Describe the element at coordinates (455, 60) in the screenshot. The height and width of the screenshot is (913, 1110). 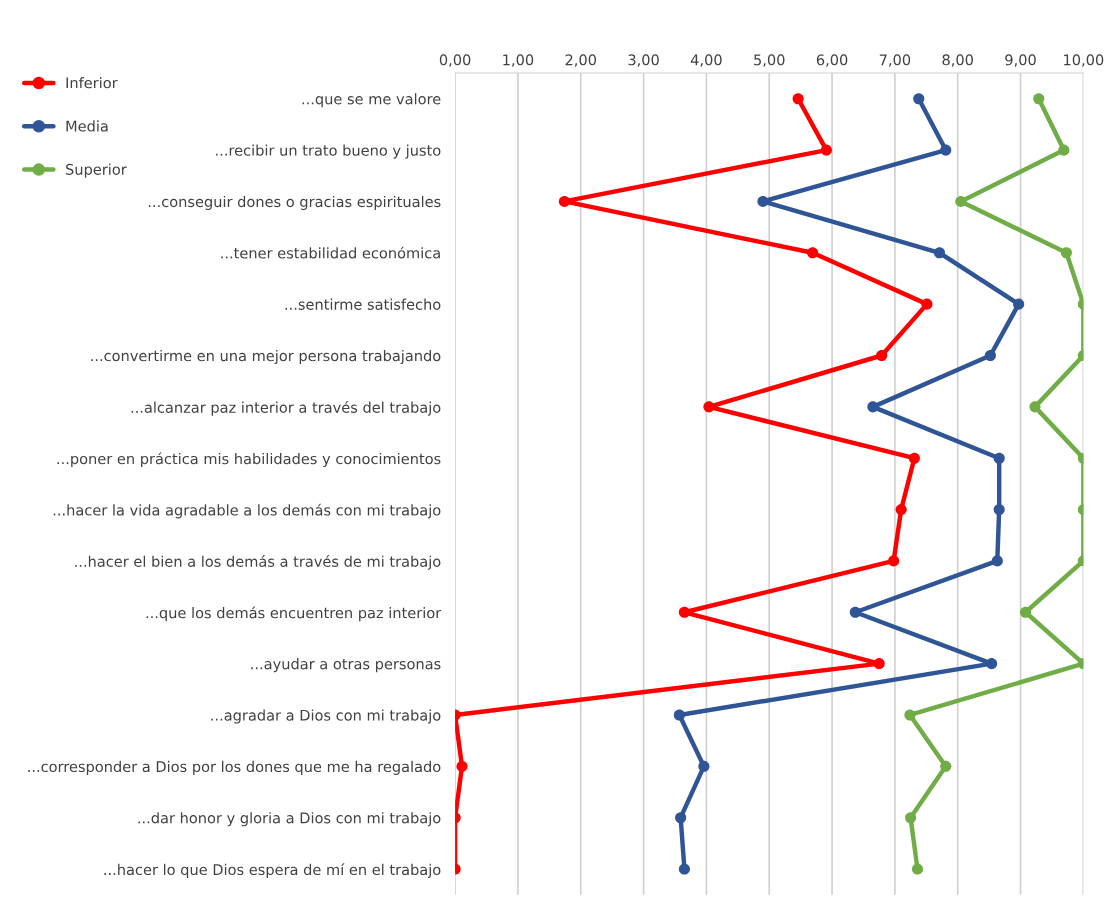
I see `x-tick-label: 0,00` at that location.